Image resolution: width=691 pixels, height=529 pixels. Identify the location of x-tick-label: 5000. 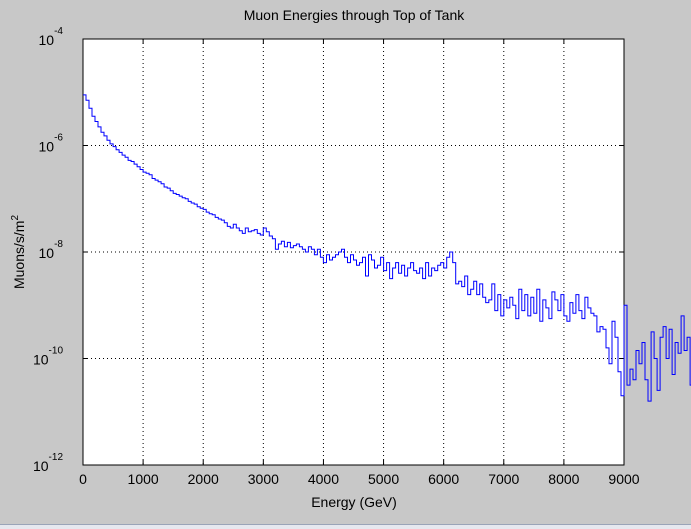
(383, 479).